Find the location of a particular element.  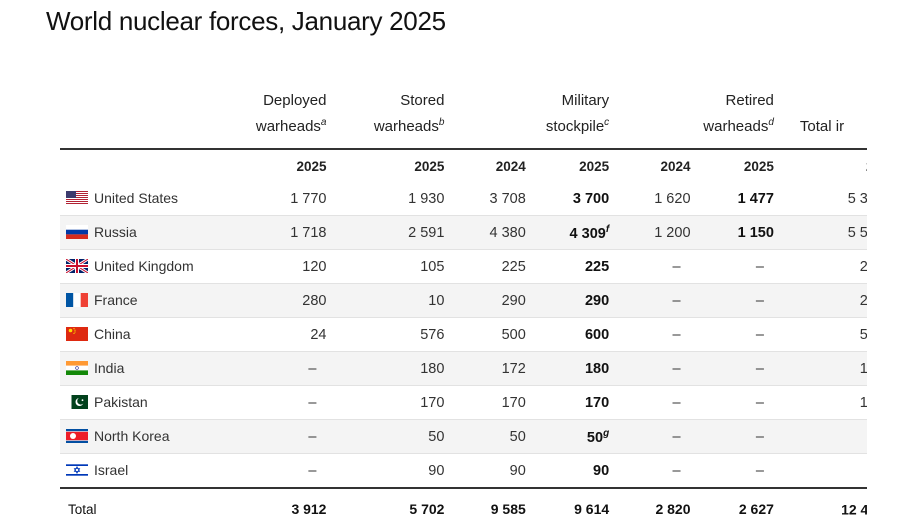

value-cell: 576 is located at coordinates (432, 334).